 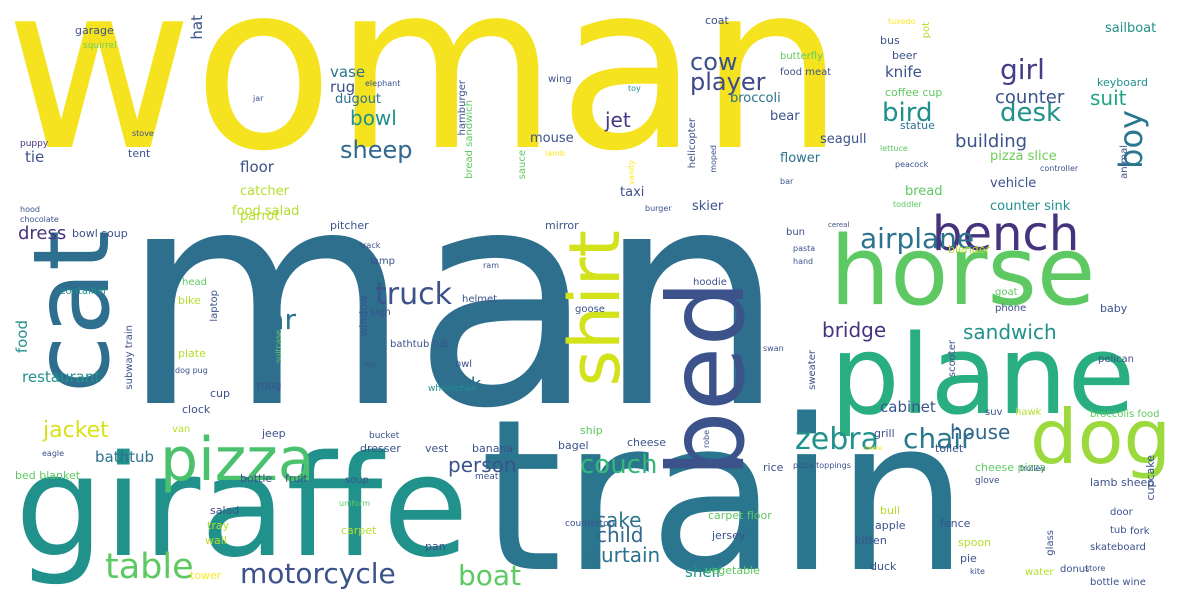 I want to click on word-bun: bun, so click(x=796, y=232).